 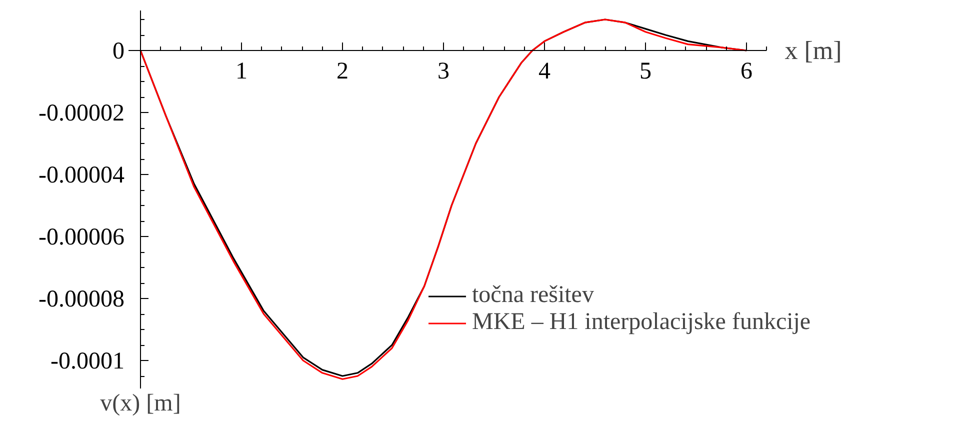 I want to click on x-tick-label: 4, so click(x=544, y=71).